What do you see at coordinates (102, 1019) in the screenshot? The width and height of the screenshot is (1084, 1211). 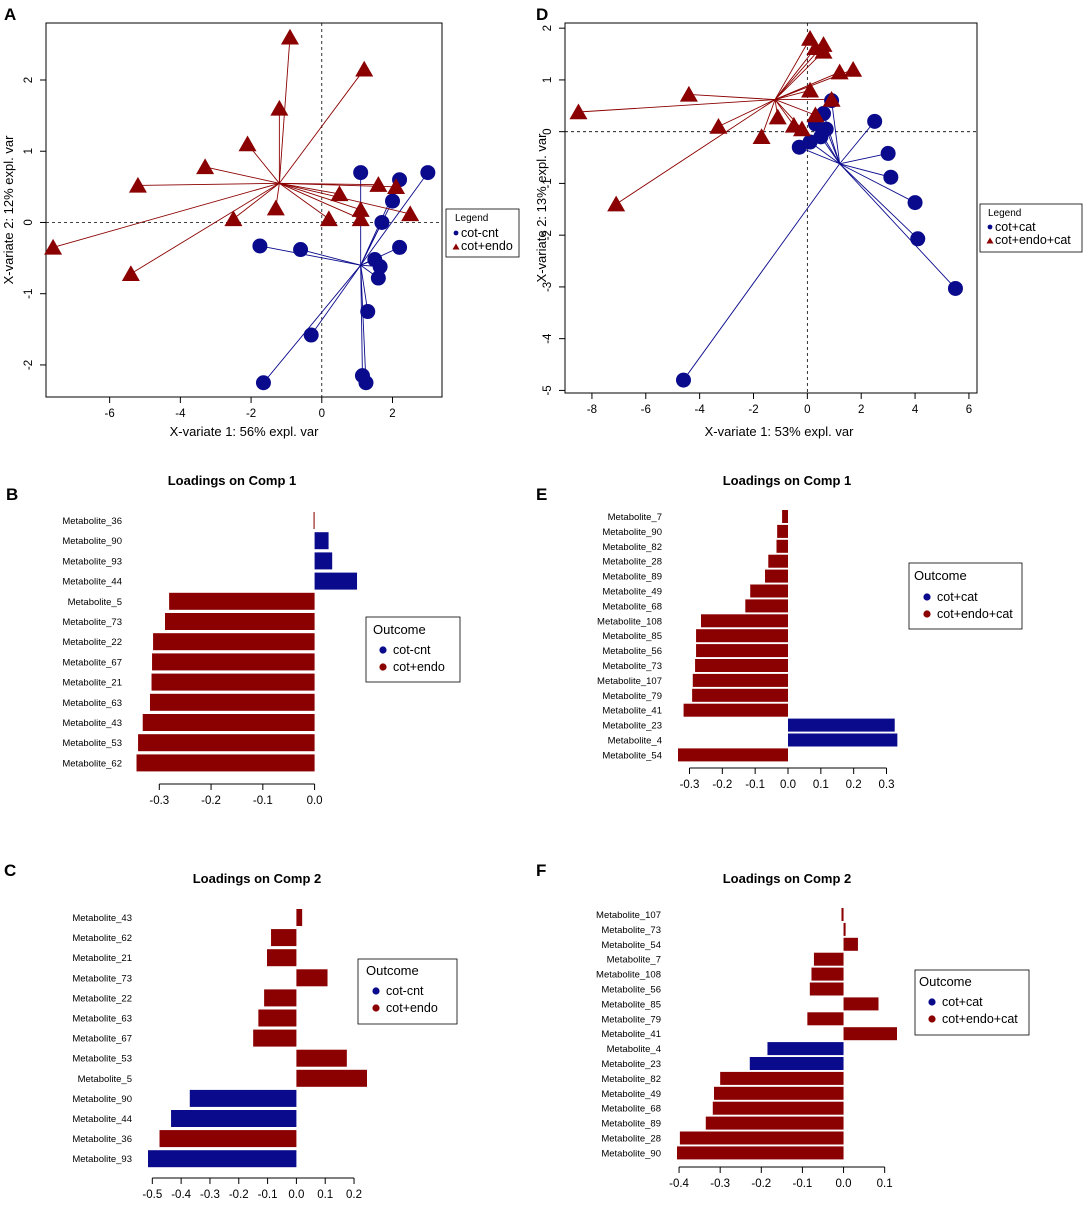 I see `category-label: Metabolite_63` at bounding box center [102, 1019].